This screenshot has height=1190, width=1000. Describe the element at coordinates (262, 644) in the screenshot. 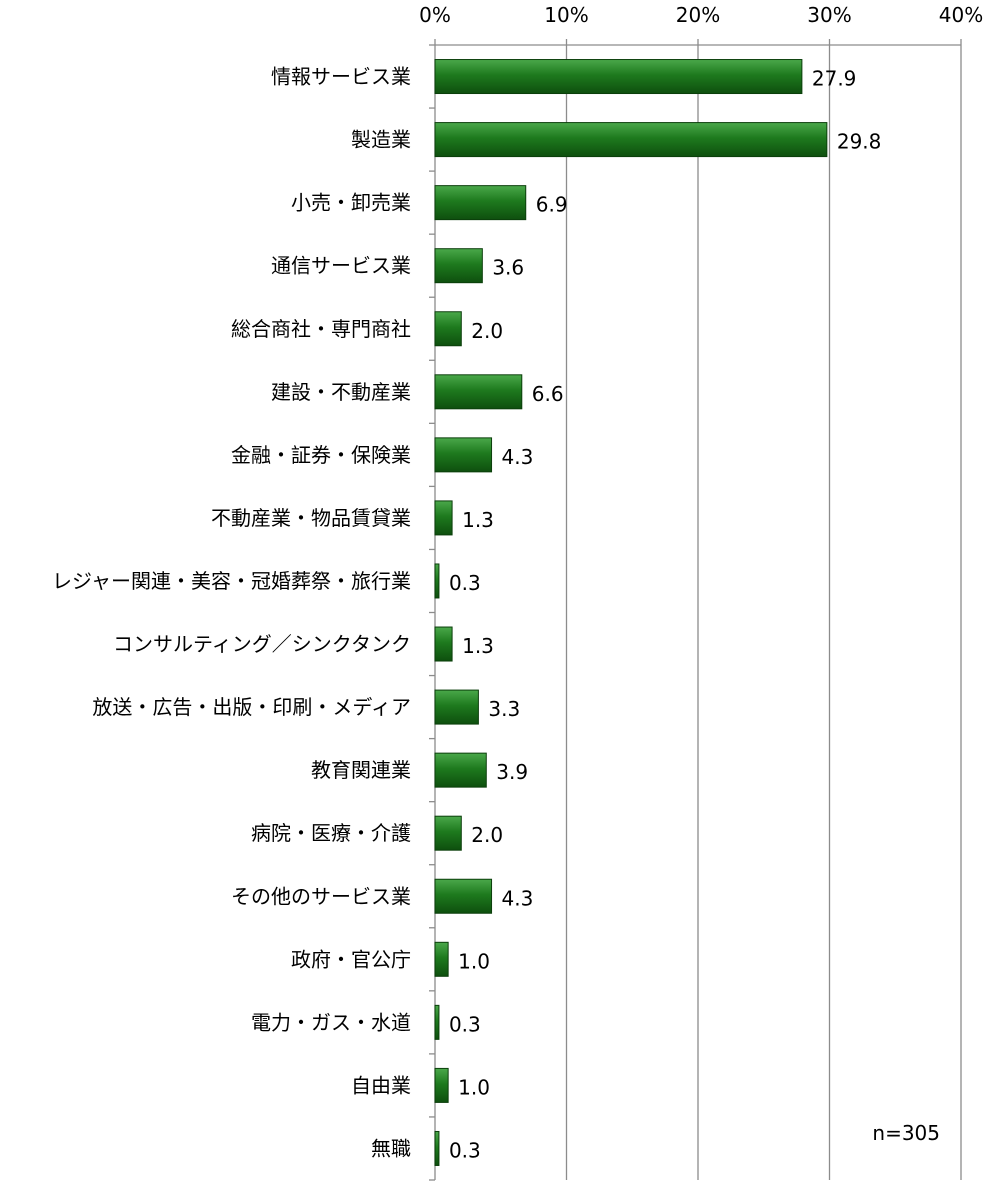

I see `category-label: コンサルティング／シンクタンク` at that location.